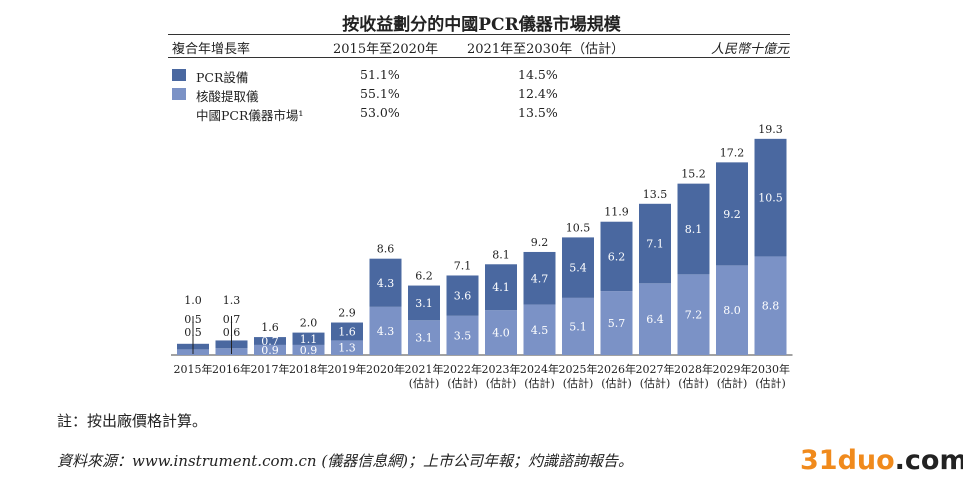  I want to click on x-tick-label: 2026年, so click(616, 369).